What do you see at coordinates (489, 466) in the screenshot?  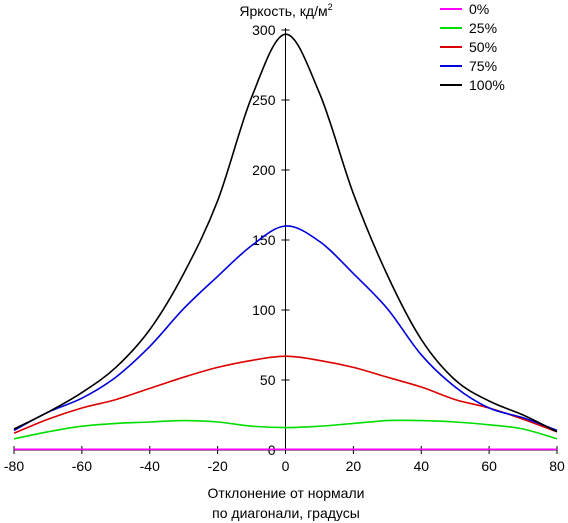 I see `x-tick-label: 60` at bounding box center [489, 466].